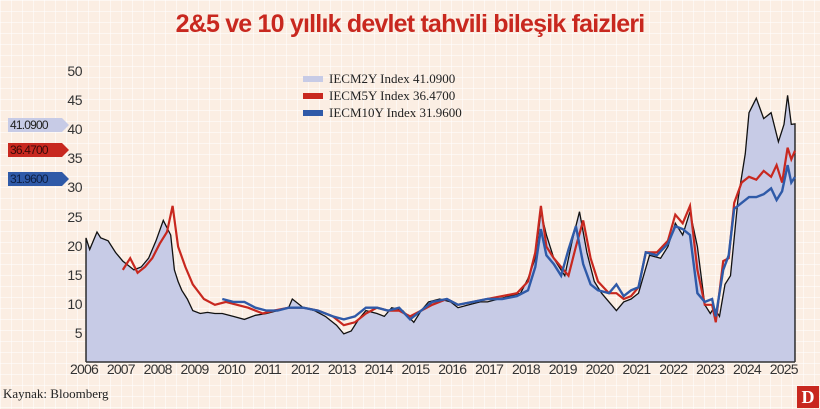 The width and height of the screenshot is (820, 409). Describe the element at coordinates (747, 369) in the screenshot. I see `x-tick-label: 2024` at that location.